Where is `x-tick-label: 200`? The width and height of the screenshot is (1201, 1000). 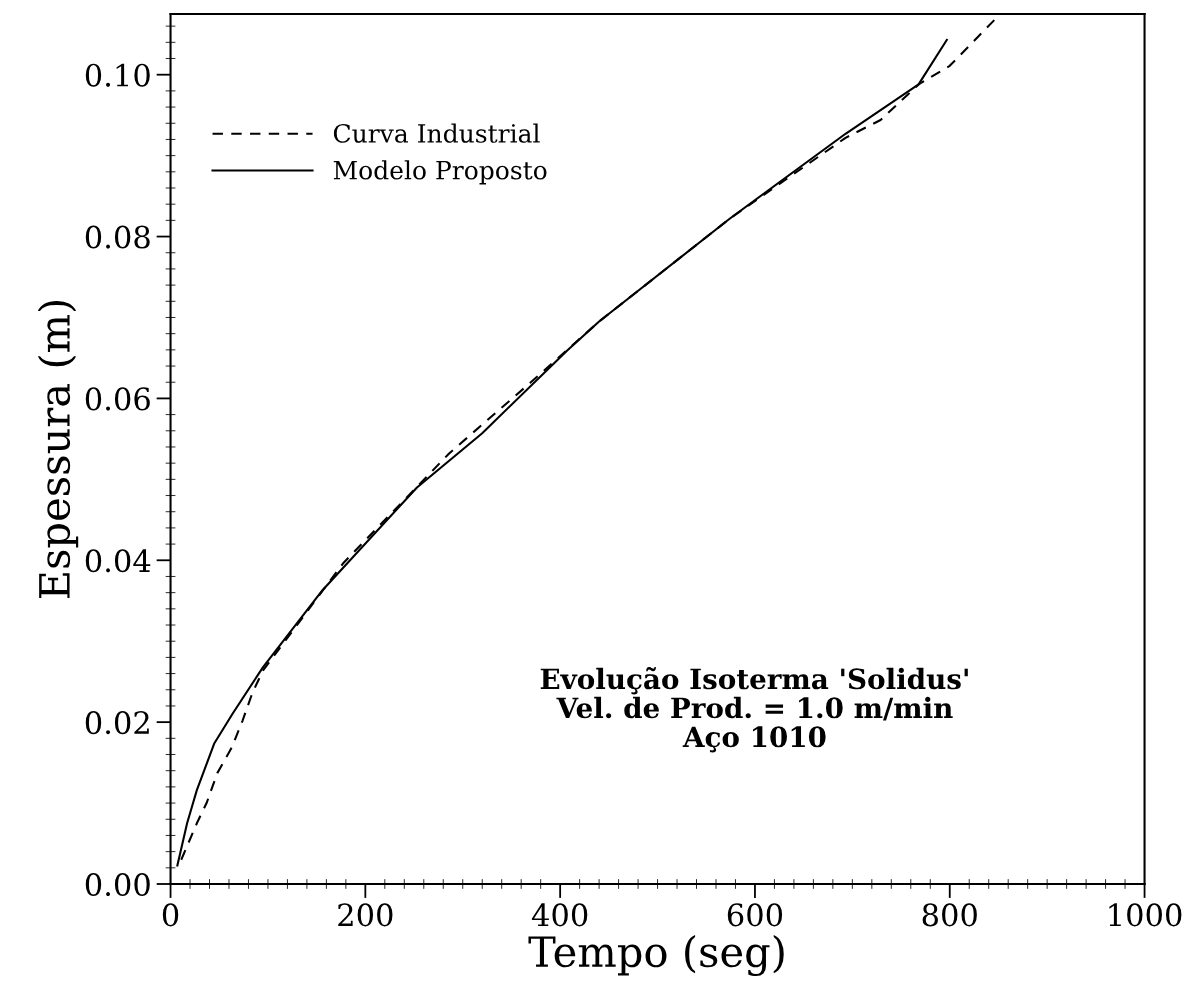
x-tick-label: 200 is located at coordinates (365, 915).